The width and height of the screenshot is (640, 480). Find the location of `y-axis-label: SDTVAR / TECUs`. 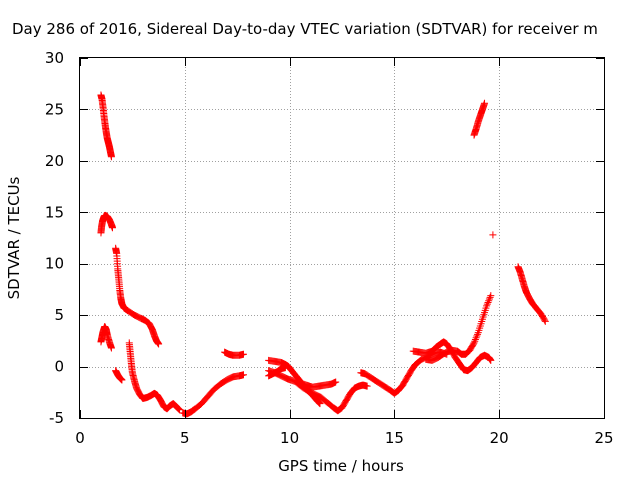

y-axis-label: SDTVAR / TECUs is located at coordinates (14, 237).